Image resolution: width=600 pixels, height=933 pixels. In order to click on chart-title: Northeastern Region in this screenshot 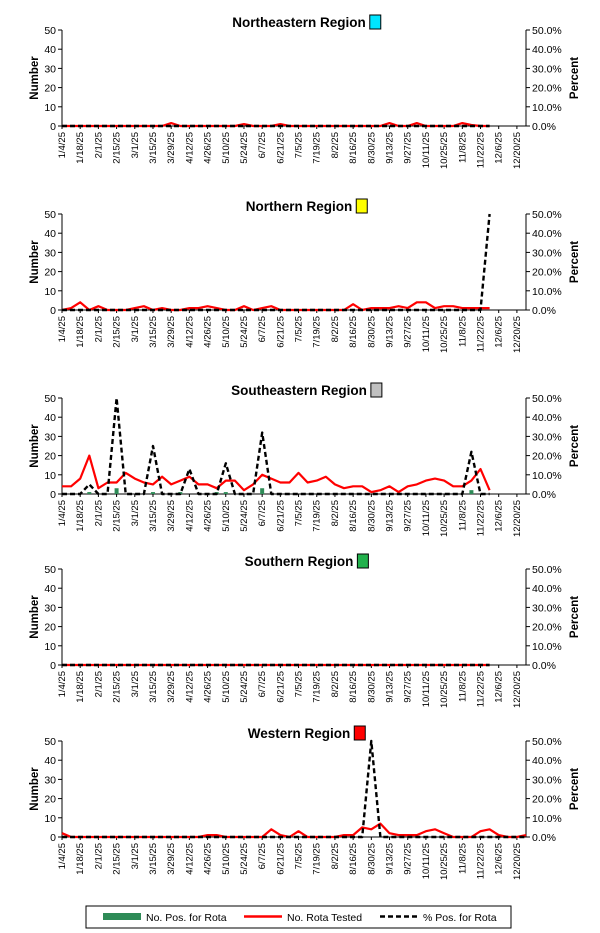, I will do `click(299, 22)`.